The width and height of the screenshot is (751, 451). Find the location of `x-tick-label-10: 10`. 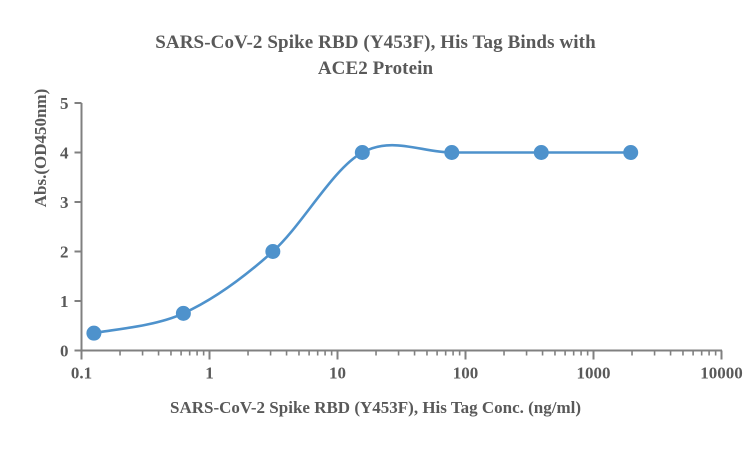

x-tick-label-10: 10 is located at coordinates (337, 373).